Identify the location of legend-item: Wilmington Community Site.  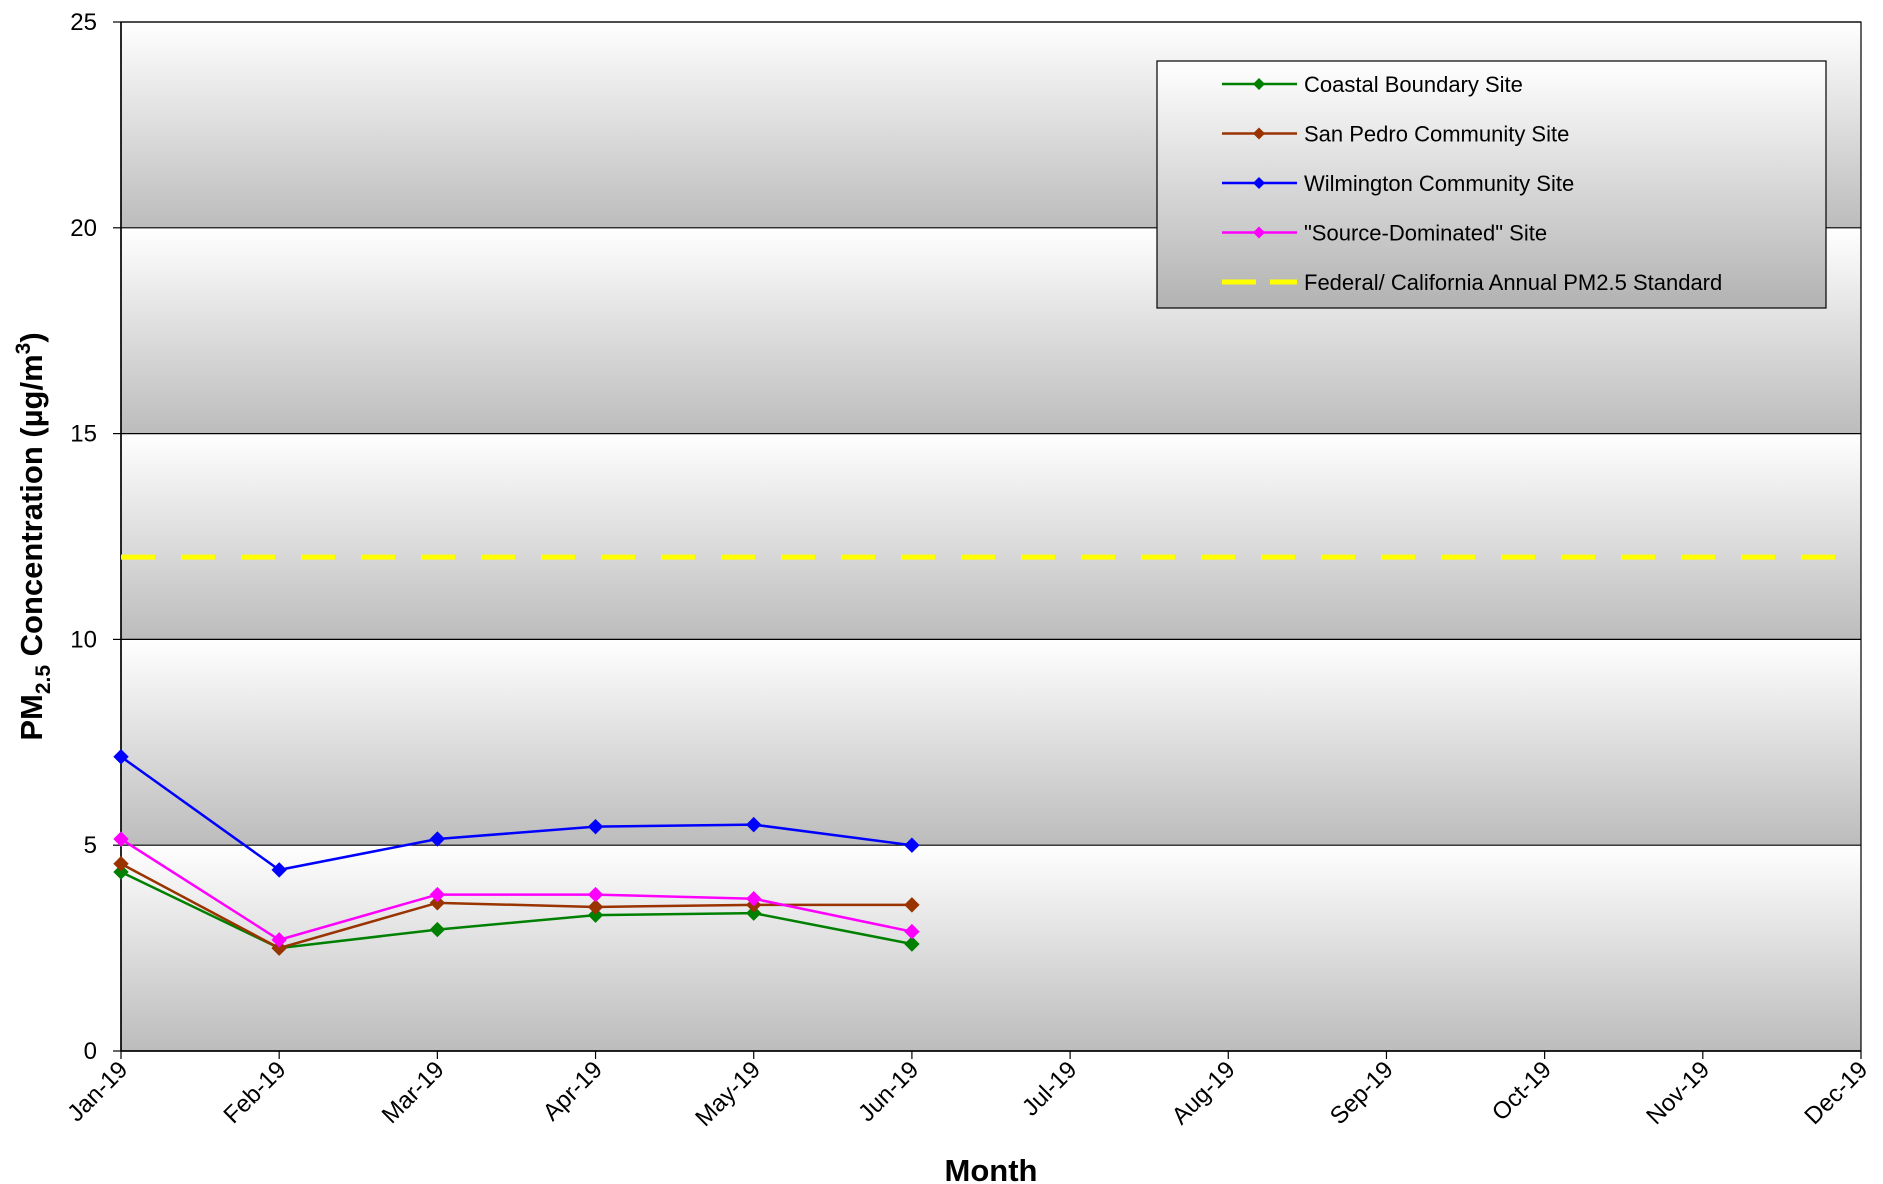
(1398, 183).